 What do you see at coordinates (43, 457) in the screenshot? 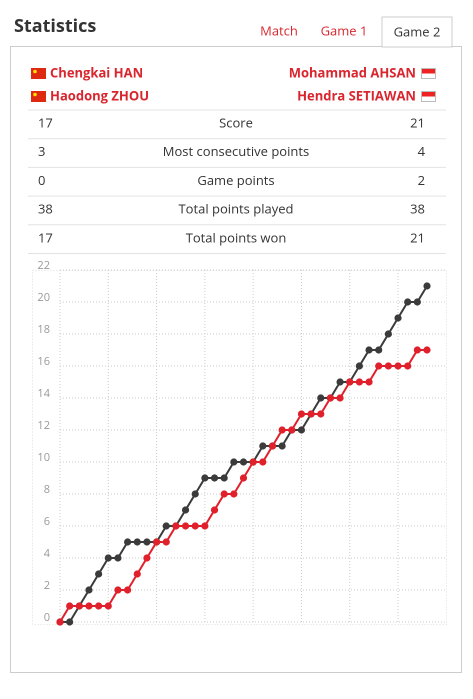
I see `y-tick-label: 10` at bounding box center [43, 457].